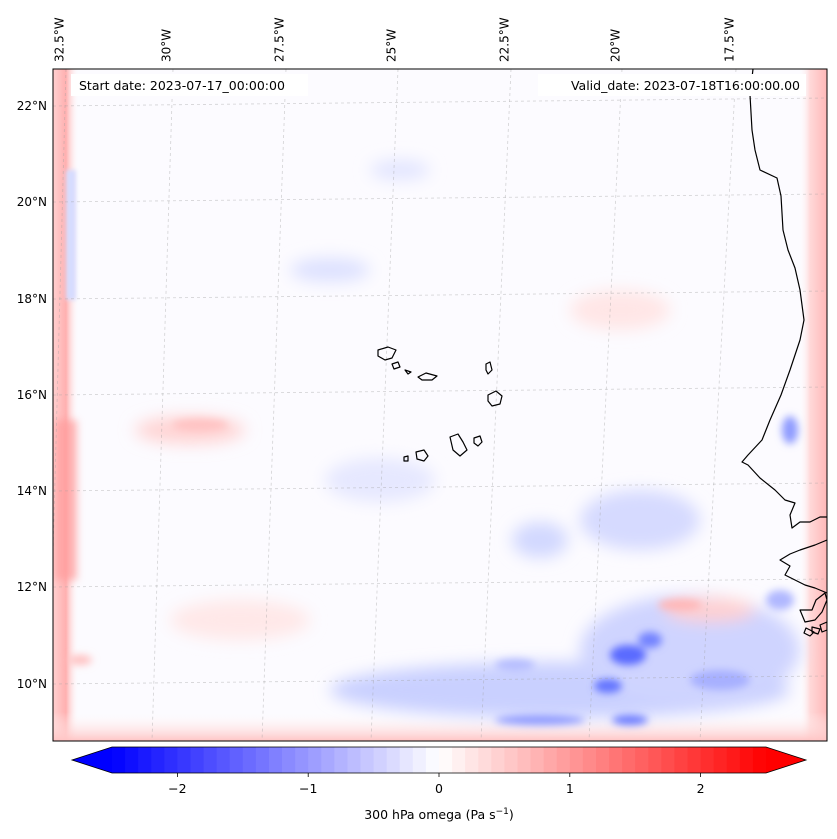  I want to click on patch-descent-band, so click(540, 720).